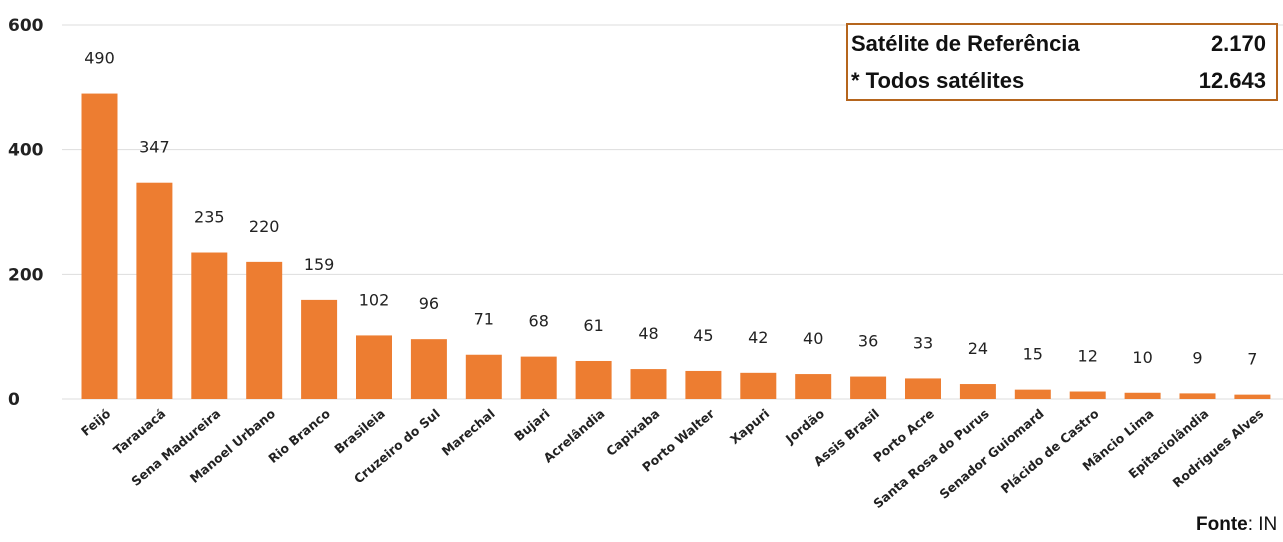 This screenshot has width=1283, height=542. Describe the element at coordinates (1062, 82) in the screenshot. I see `legend-row-all: * Todos satélites 12.643` at that location.